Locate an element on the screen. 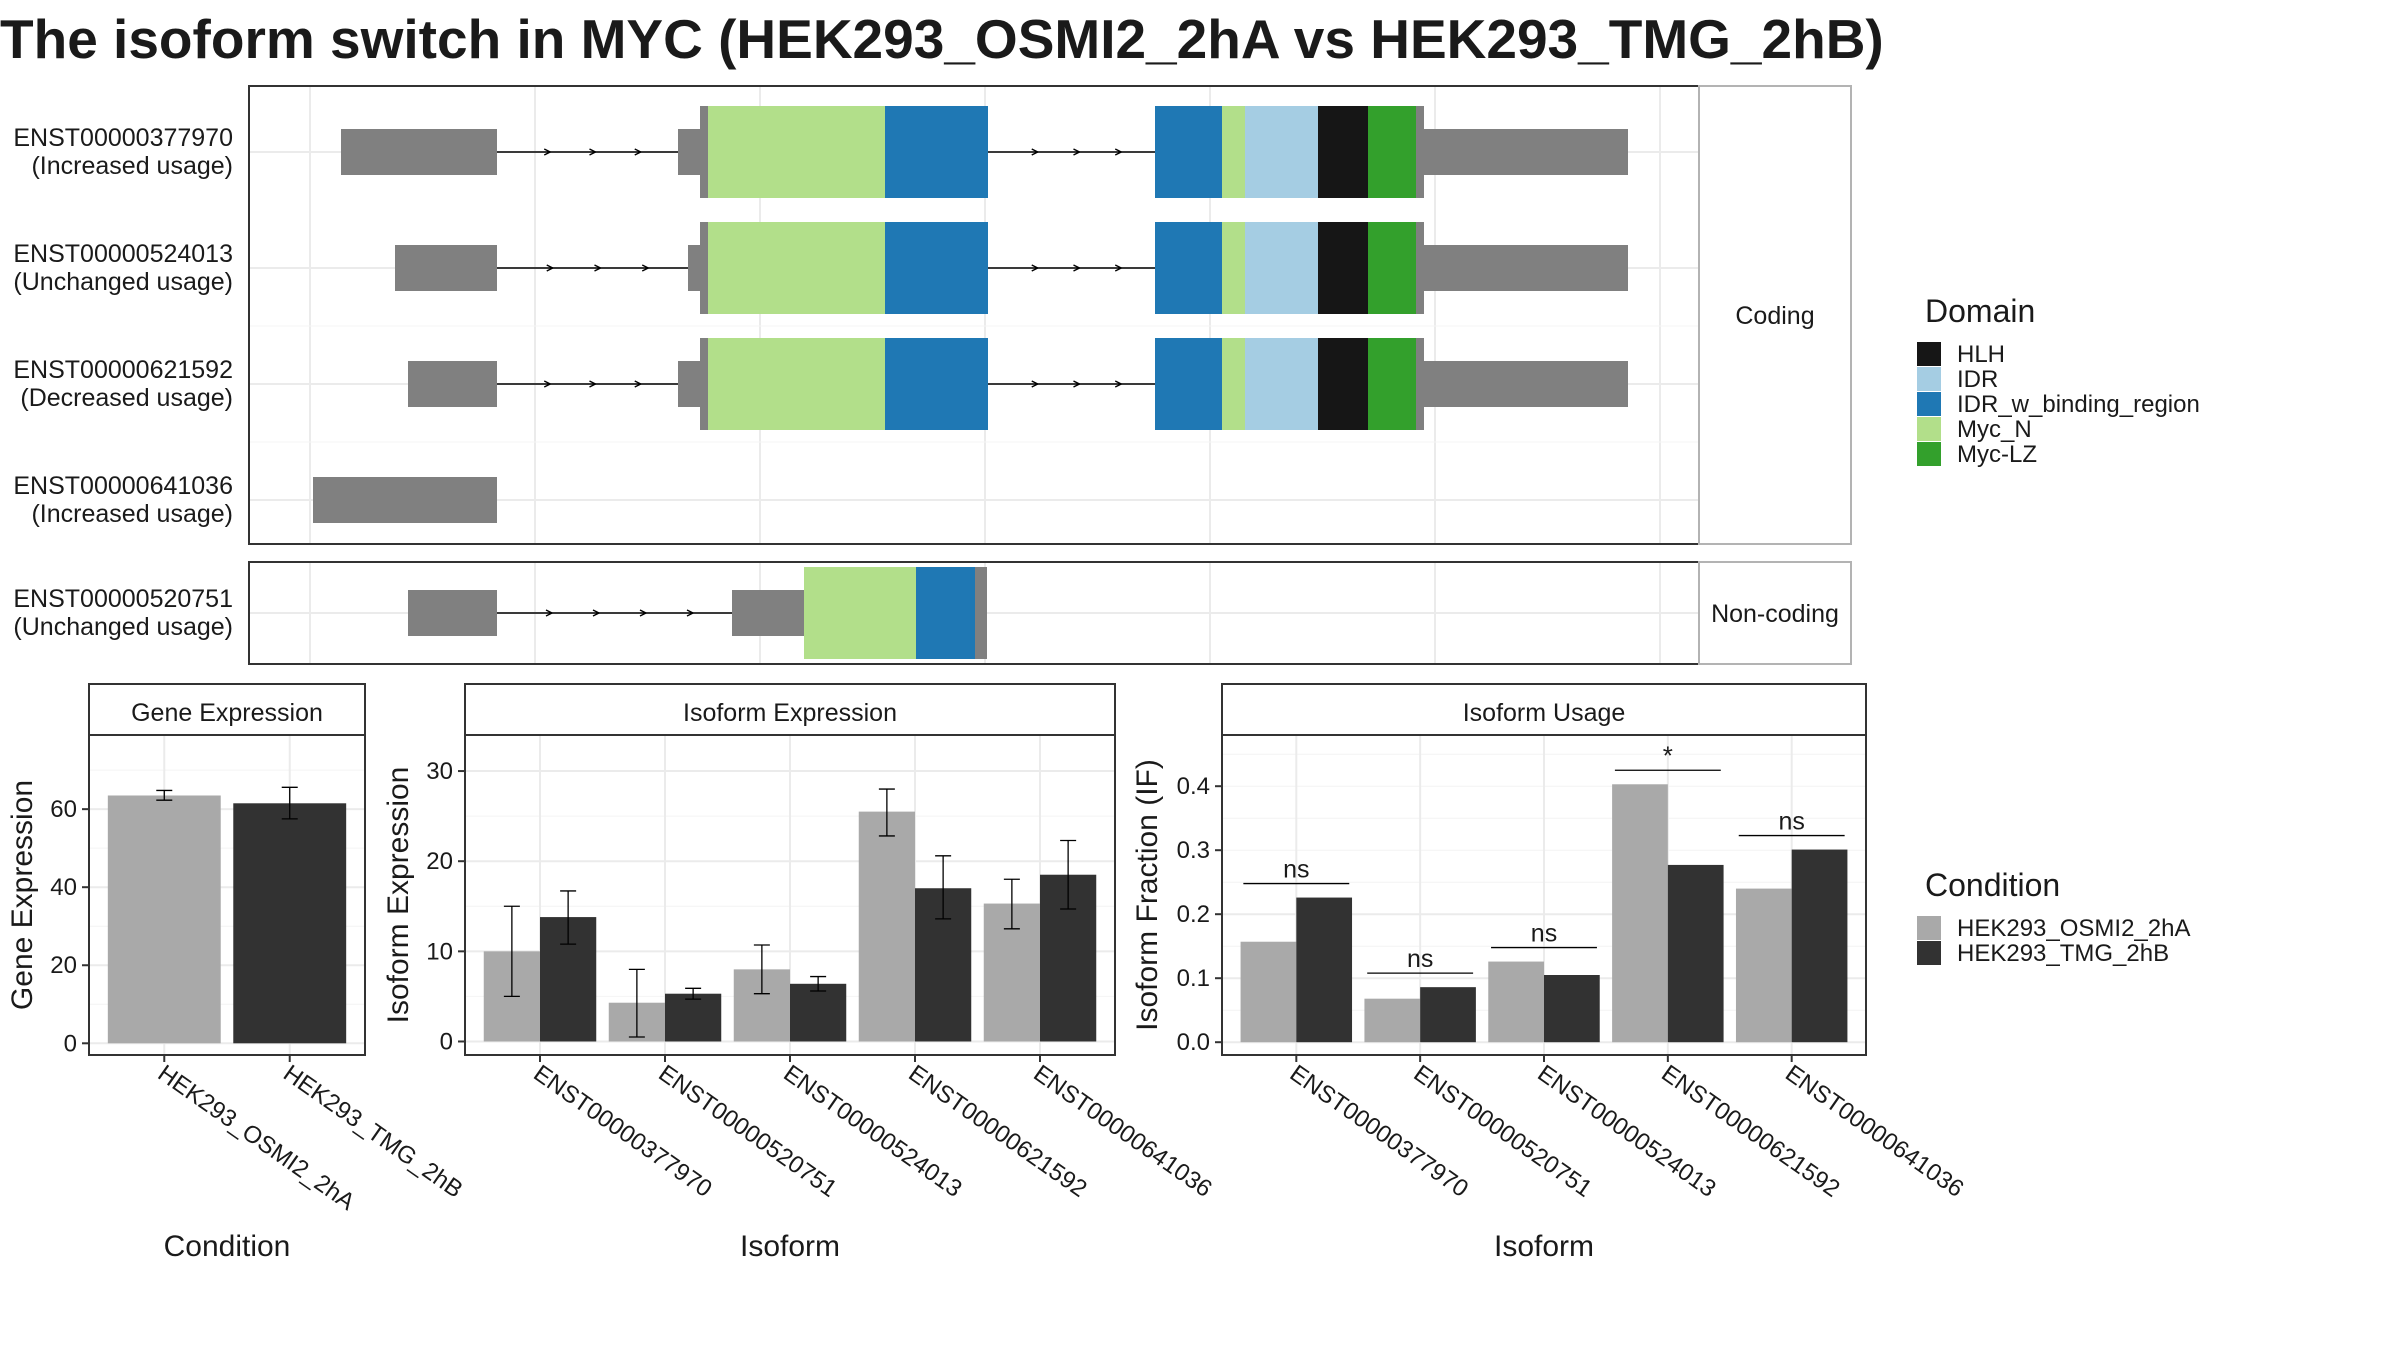 The width and height of the screenshot is (2400, 1350). y-tick-label: 0.1 is located at coordinates (1193, 978).